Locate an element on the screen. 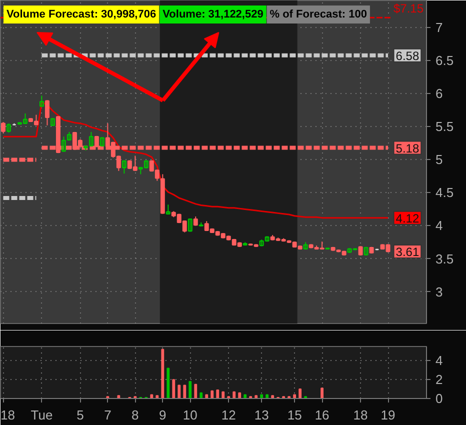 The width and height of the screenshot is (466, 425). annotation: Volume Forecast: 30,998,706 is located at coordinates (81, 14).